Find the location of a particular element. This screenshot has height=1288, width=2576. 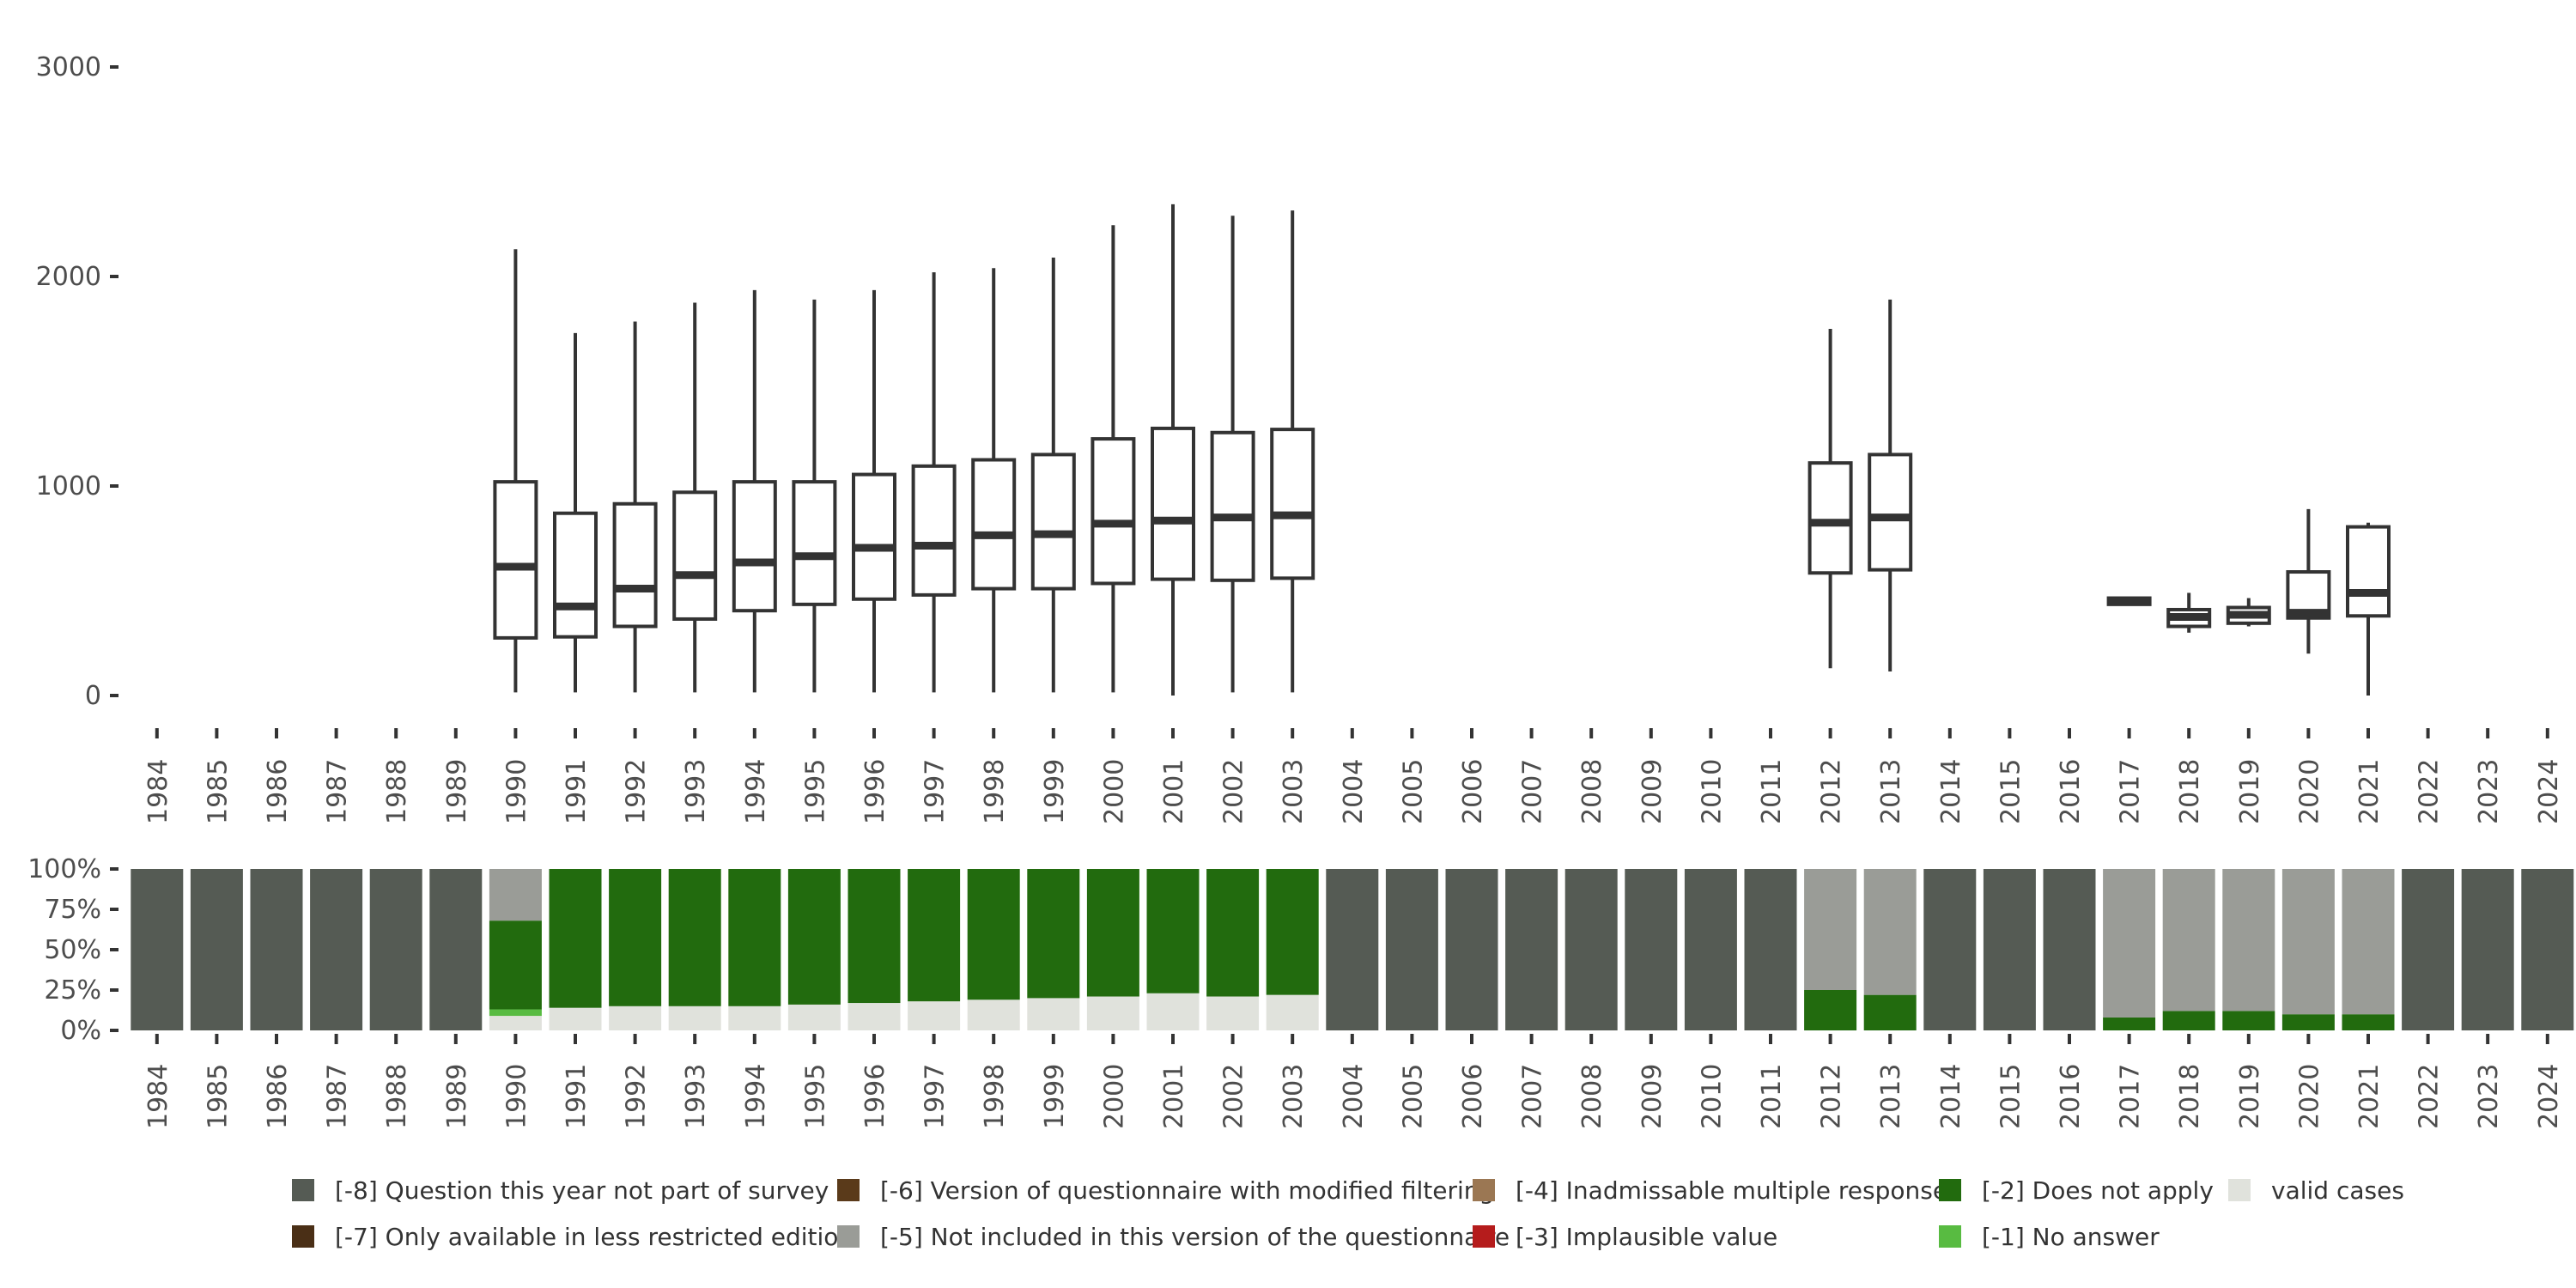

box-2021 is located at coordinates (2368, 609).